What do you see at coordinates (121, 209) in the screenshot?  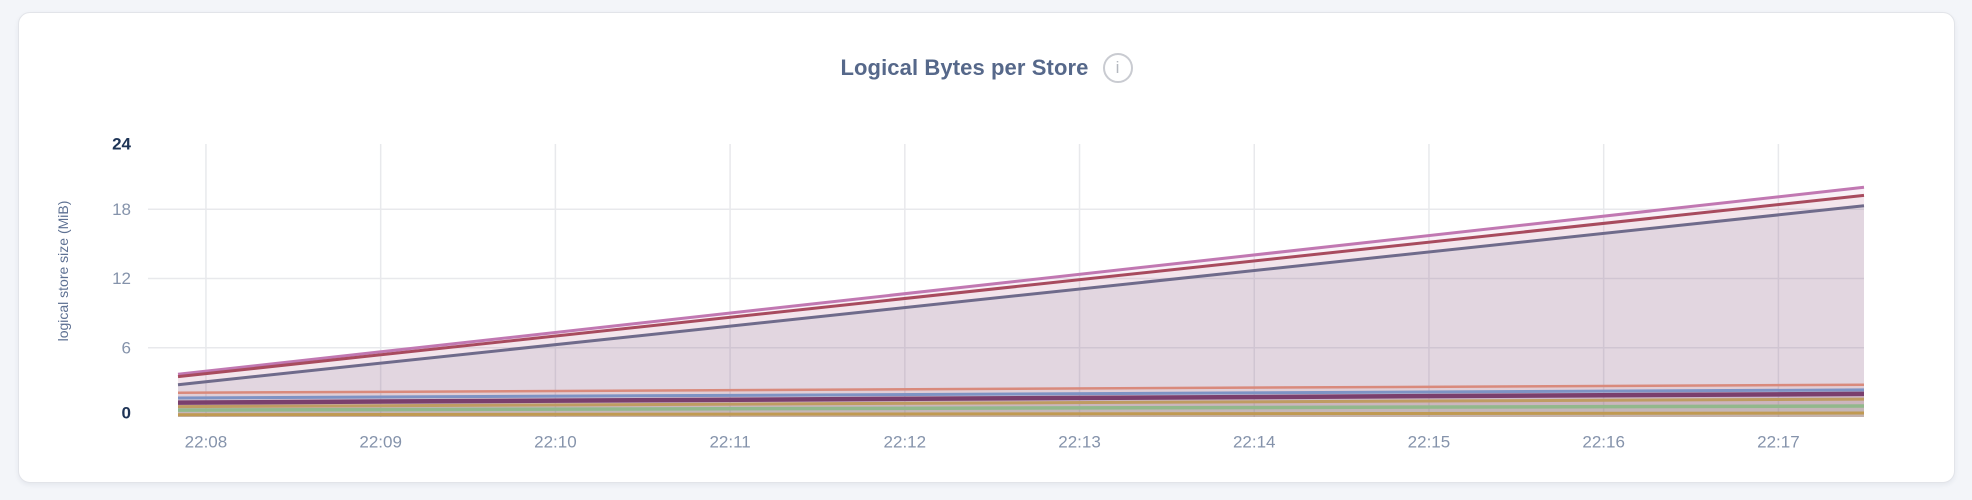 I see `y-tick-label: 18` at bounding box center [121, 209].